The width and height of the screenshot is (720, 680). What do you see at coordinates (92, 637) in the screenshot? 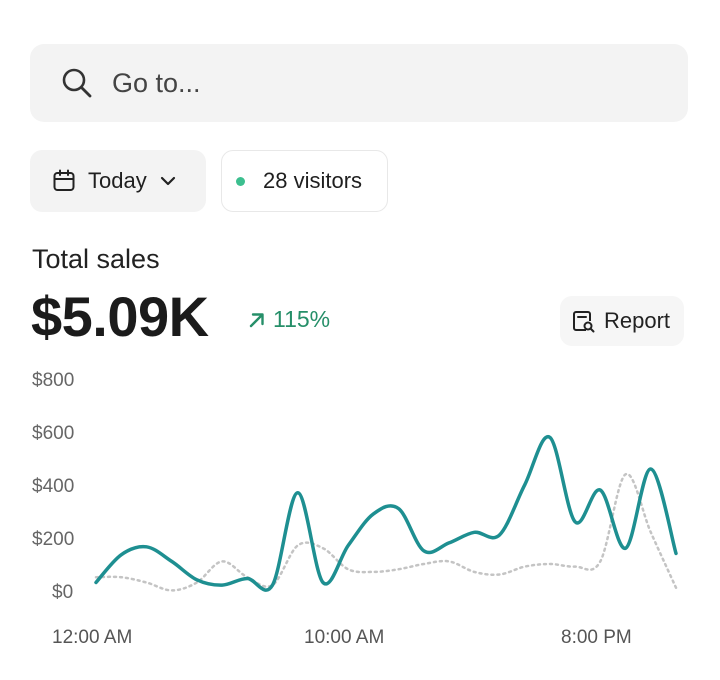
I see `x-tick-label: 12:00 AM` at bounding box center [92, 637].